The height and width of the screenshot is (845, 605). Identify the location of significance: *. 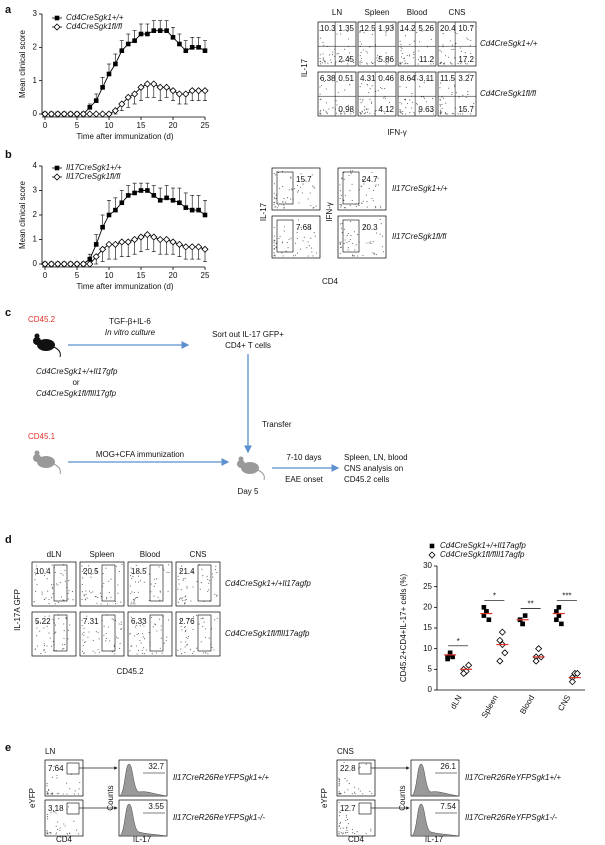
(494, 595).